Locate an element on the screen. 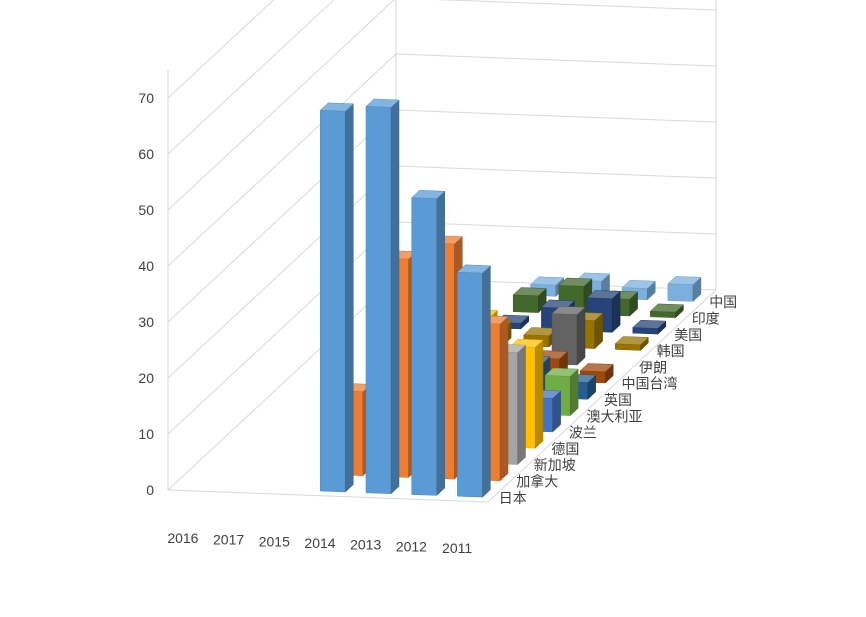 This screenshot has width=866, height=617. country-label: 日本 is located at coordinates (513, 498).